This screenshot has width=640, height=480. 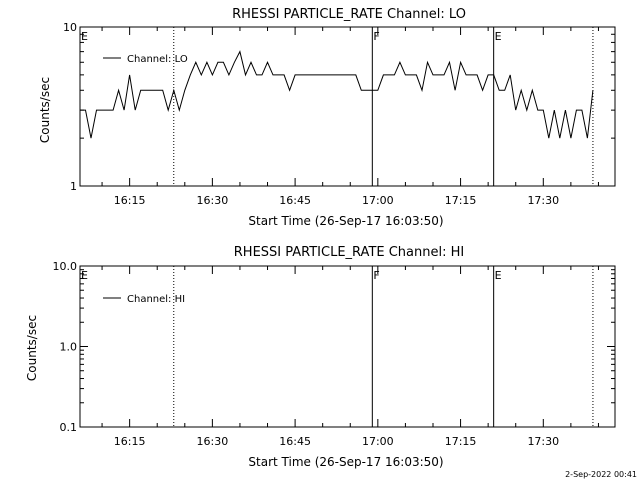 What do you see at coordinates (376, 36) in the screenshot?
I see `panel-lo-event-label: F` at bounding box center [376, 36].